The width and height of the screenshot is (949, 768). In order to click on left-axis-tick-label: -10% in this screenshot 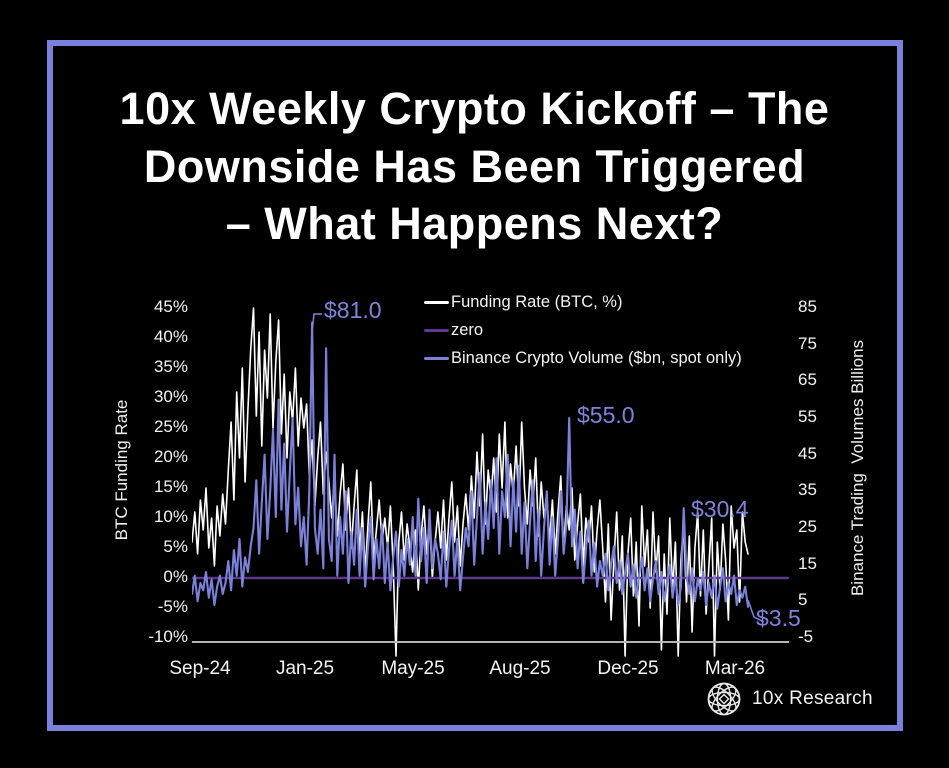, I will do `click(168, 636)`.